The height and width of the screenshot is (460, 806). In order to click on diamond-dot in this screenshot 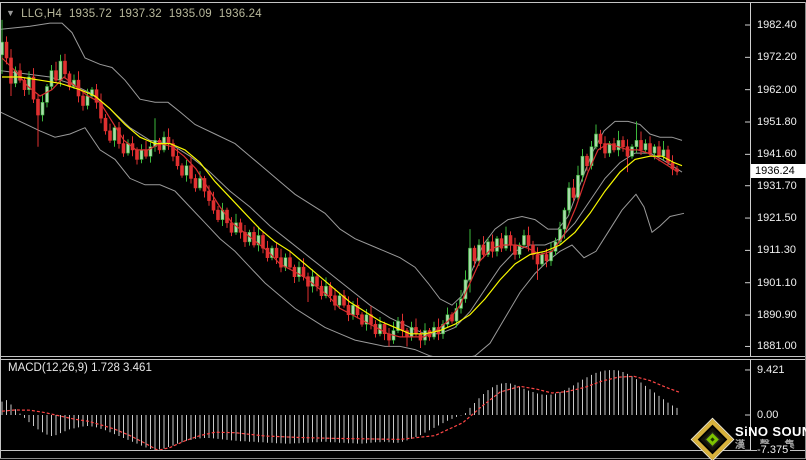, I will do `click(712, 439)`.